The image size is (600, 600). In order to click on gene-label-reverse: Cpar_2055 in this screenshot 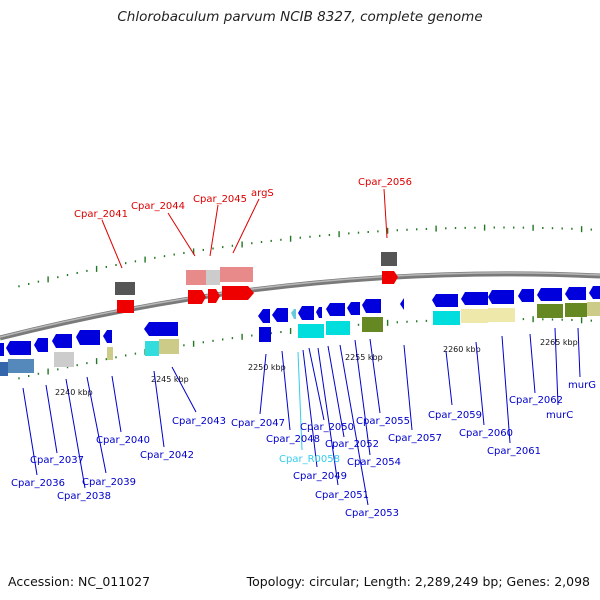, I will do `click(383, 421)`.